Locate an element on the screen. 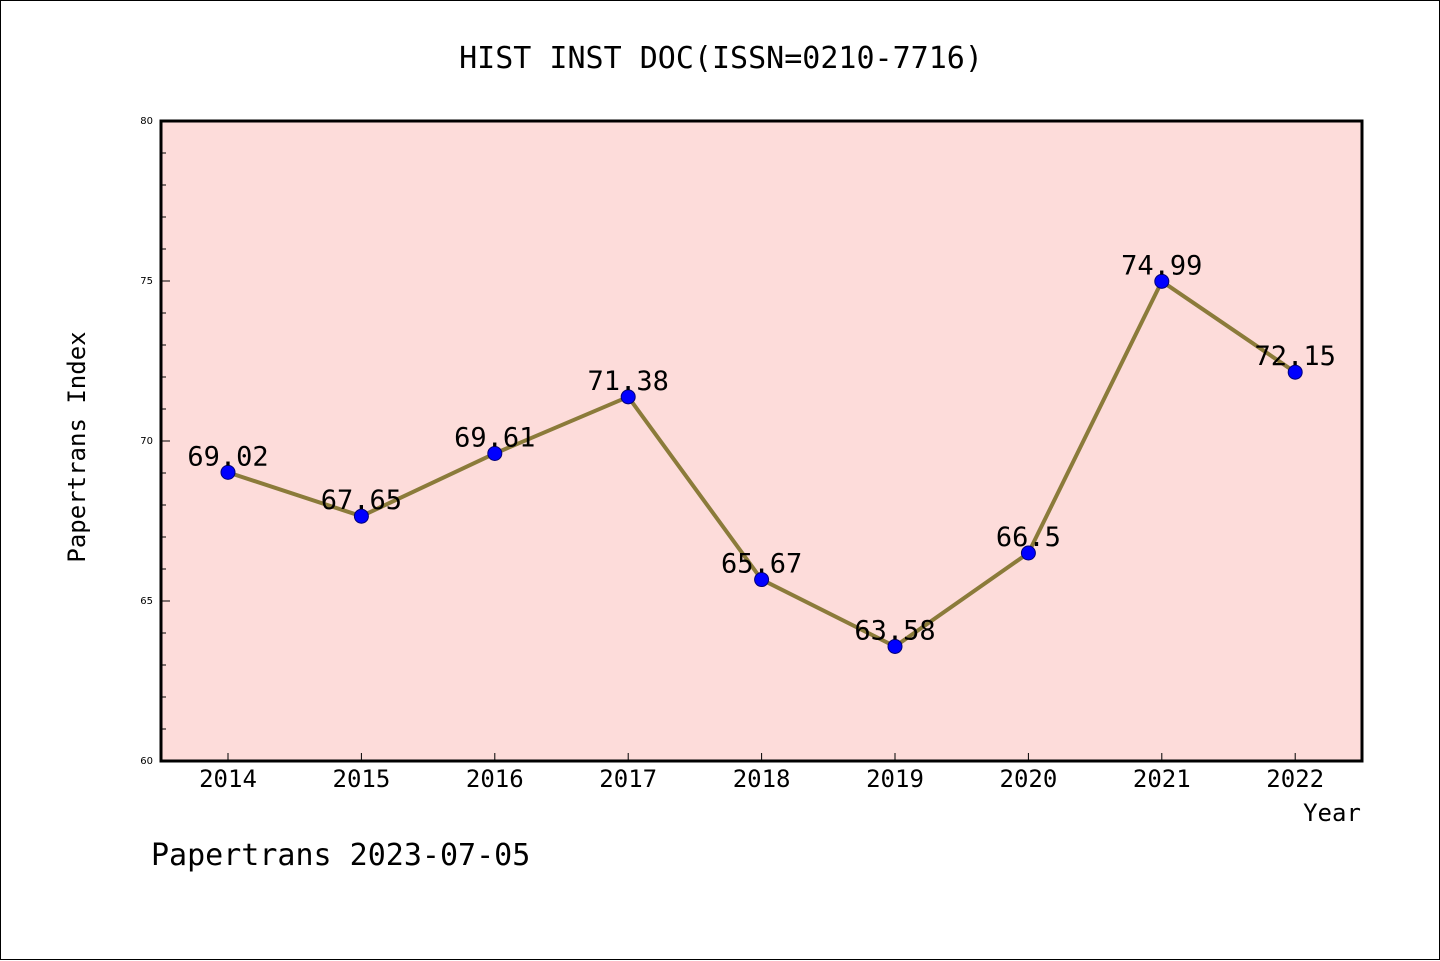  y-tick-label: 70 is located at coordinates (146, 441).